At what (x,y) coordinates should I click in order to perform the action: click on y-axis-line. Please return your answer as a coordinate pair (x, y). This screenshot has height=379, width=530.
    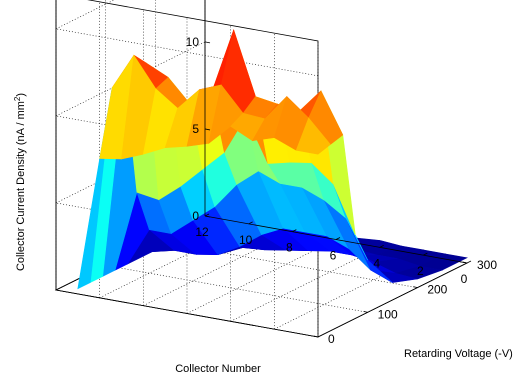
    Looking at the image, I should click on (392, 300).